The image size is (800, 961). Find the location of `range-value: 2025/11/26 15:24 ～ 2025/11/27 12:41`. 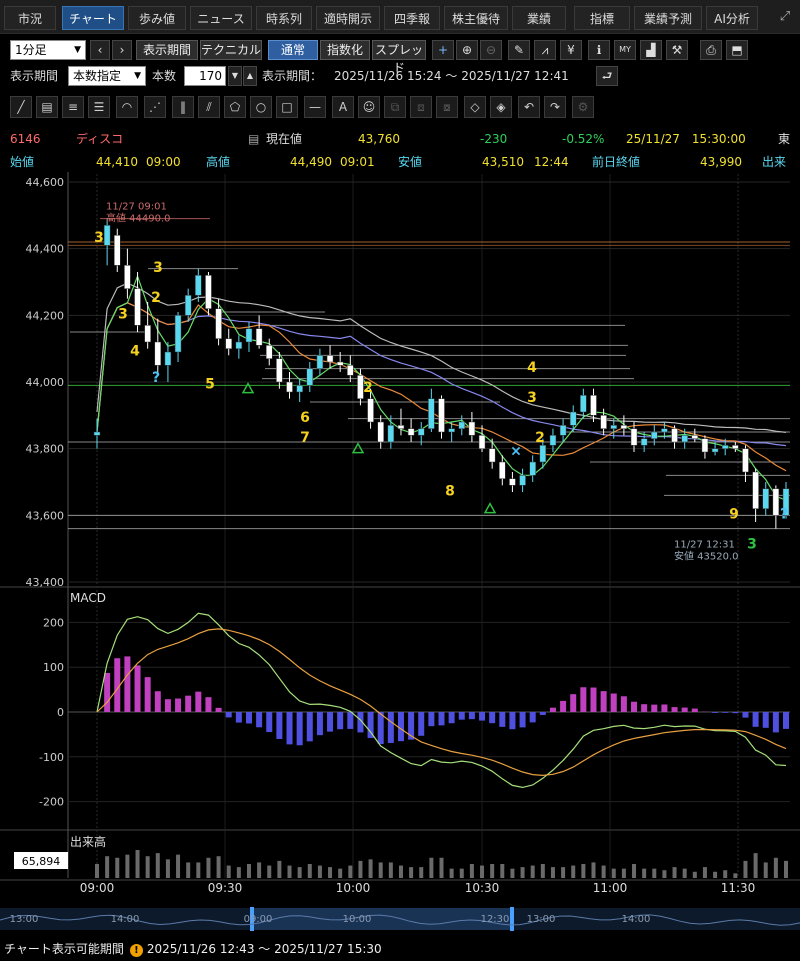

range-value: 2025/11/26 15:24 ～ 2025/11/27 12:41 is located at coordinates (451, 76).